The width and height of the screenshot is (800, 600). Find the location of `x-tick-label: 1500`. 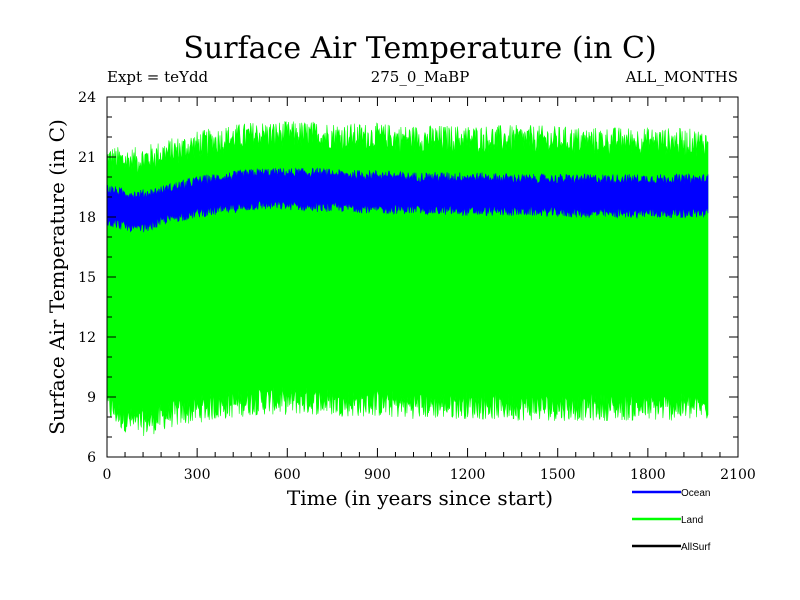

x-tick-label: 1500 is located at coordinates (558, 475).